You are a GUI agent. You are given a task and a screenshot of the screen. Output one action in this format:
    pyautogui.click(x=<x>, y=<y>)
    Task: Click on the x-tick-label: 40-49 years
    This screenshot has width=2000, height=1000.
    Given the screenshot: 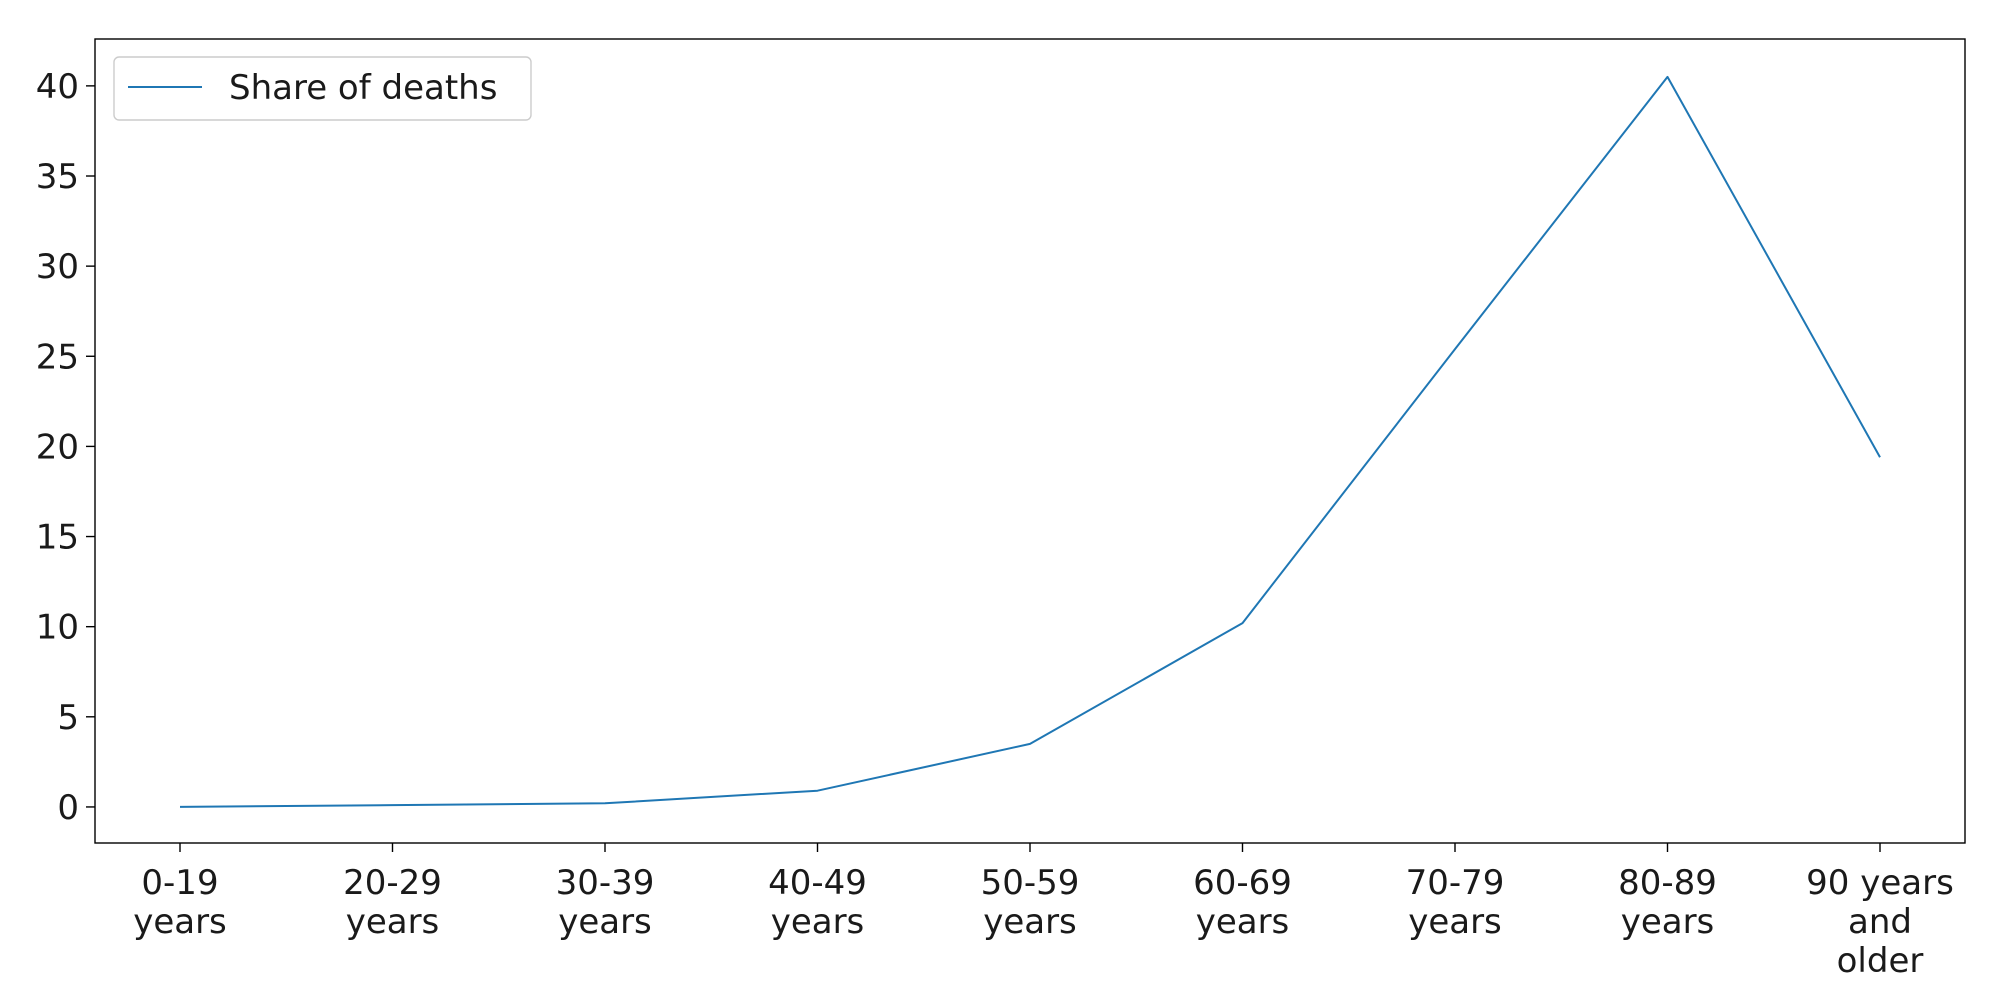 What is the action you would take?
    pyautogui.click(x=817, y=902)
    